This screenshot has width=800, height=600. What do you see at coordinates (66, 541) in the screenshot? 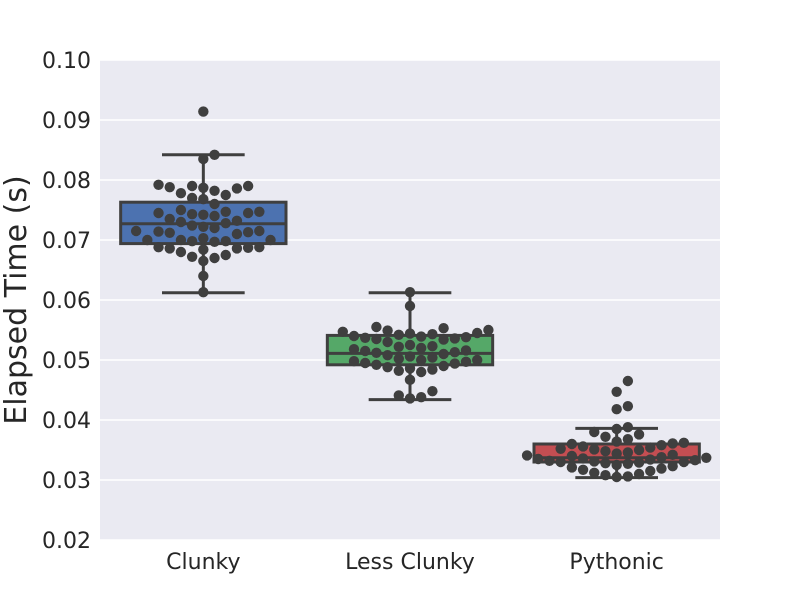
I see `y-tick-label-0: 0.02` at bounding box center [66, 541].